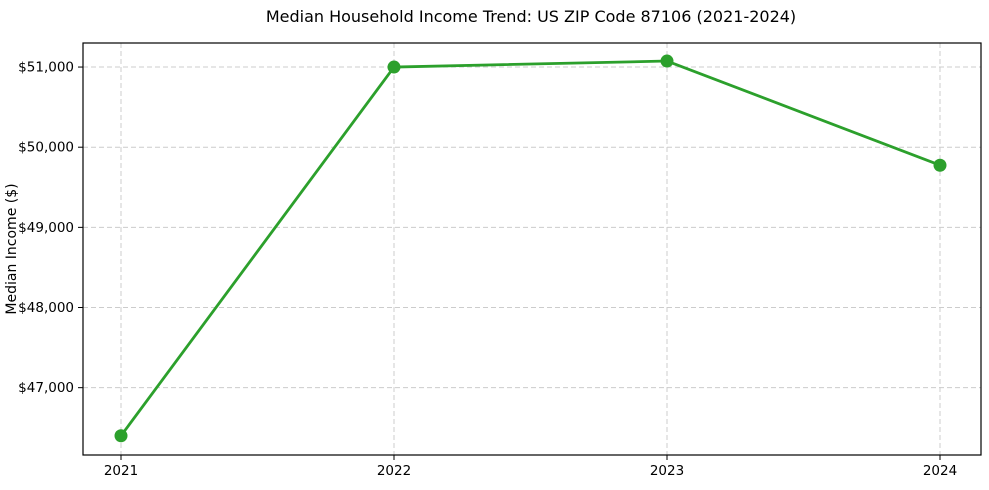 The image size is (989, 490). Describe the element at coordinates (46, 388) in the screenshot. I see `y-tick-label: $47,000` at that location.